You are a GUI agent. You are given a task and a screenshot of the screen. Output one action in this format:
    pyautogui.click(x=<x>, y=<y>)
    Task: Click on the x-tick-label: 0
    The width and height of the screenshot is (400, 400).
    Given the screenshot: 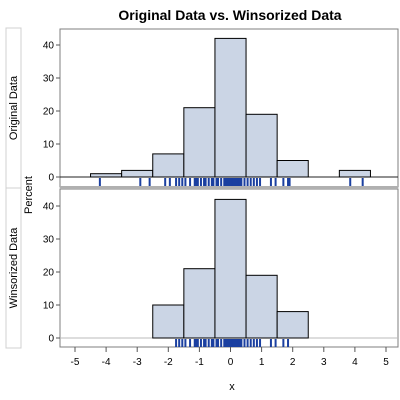 What is the action you would take?
    pyautogui.click(x=231, y=362)
    